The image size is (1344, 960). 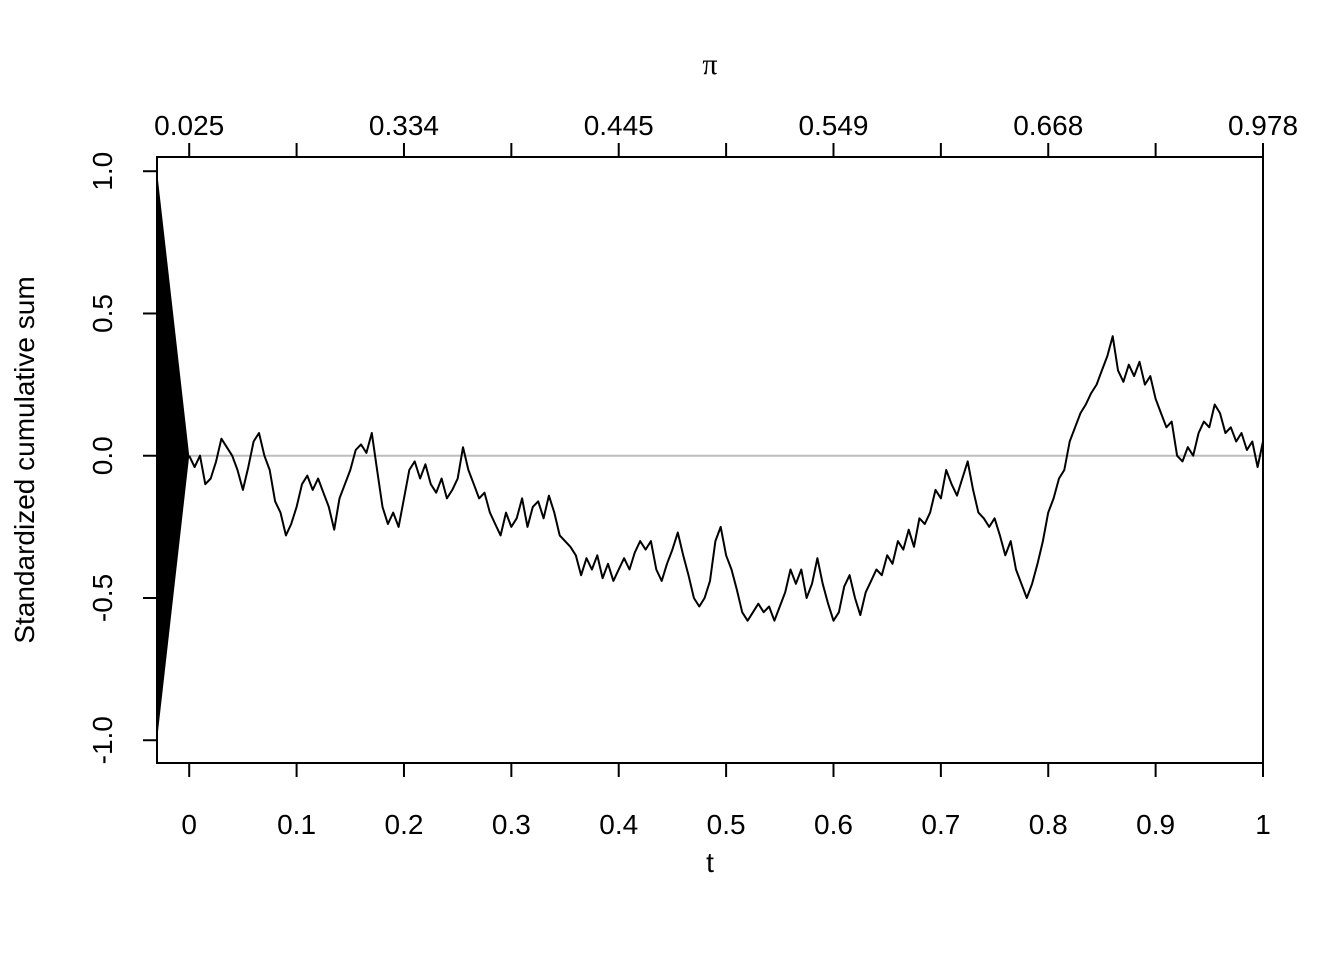 I want to click on top-axis-title: π, so click(x=709, y=64).